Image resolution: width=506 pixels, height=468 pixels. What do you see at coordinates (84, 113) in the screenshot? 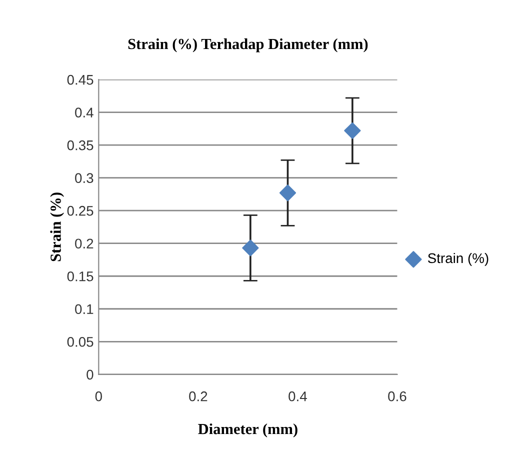
I see `y-tick-label: 0.4` at bounding box center [84, 113].